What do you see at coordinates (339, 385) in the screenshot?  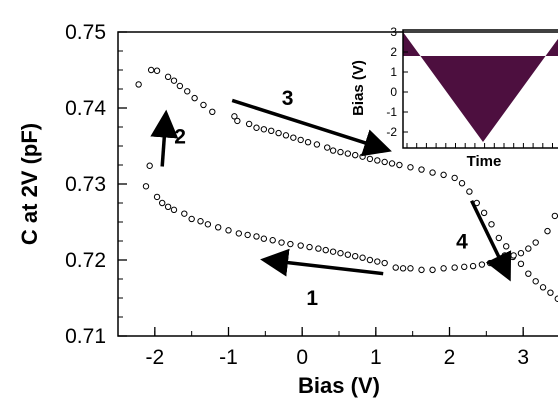 I see `x-axis-title: Bias (V)` at bounding box center [339, 385].